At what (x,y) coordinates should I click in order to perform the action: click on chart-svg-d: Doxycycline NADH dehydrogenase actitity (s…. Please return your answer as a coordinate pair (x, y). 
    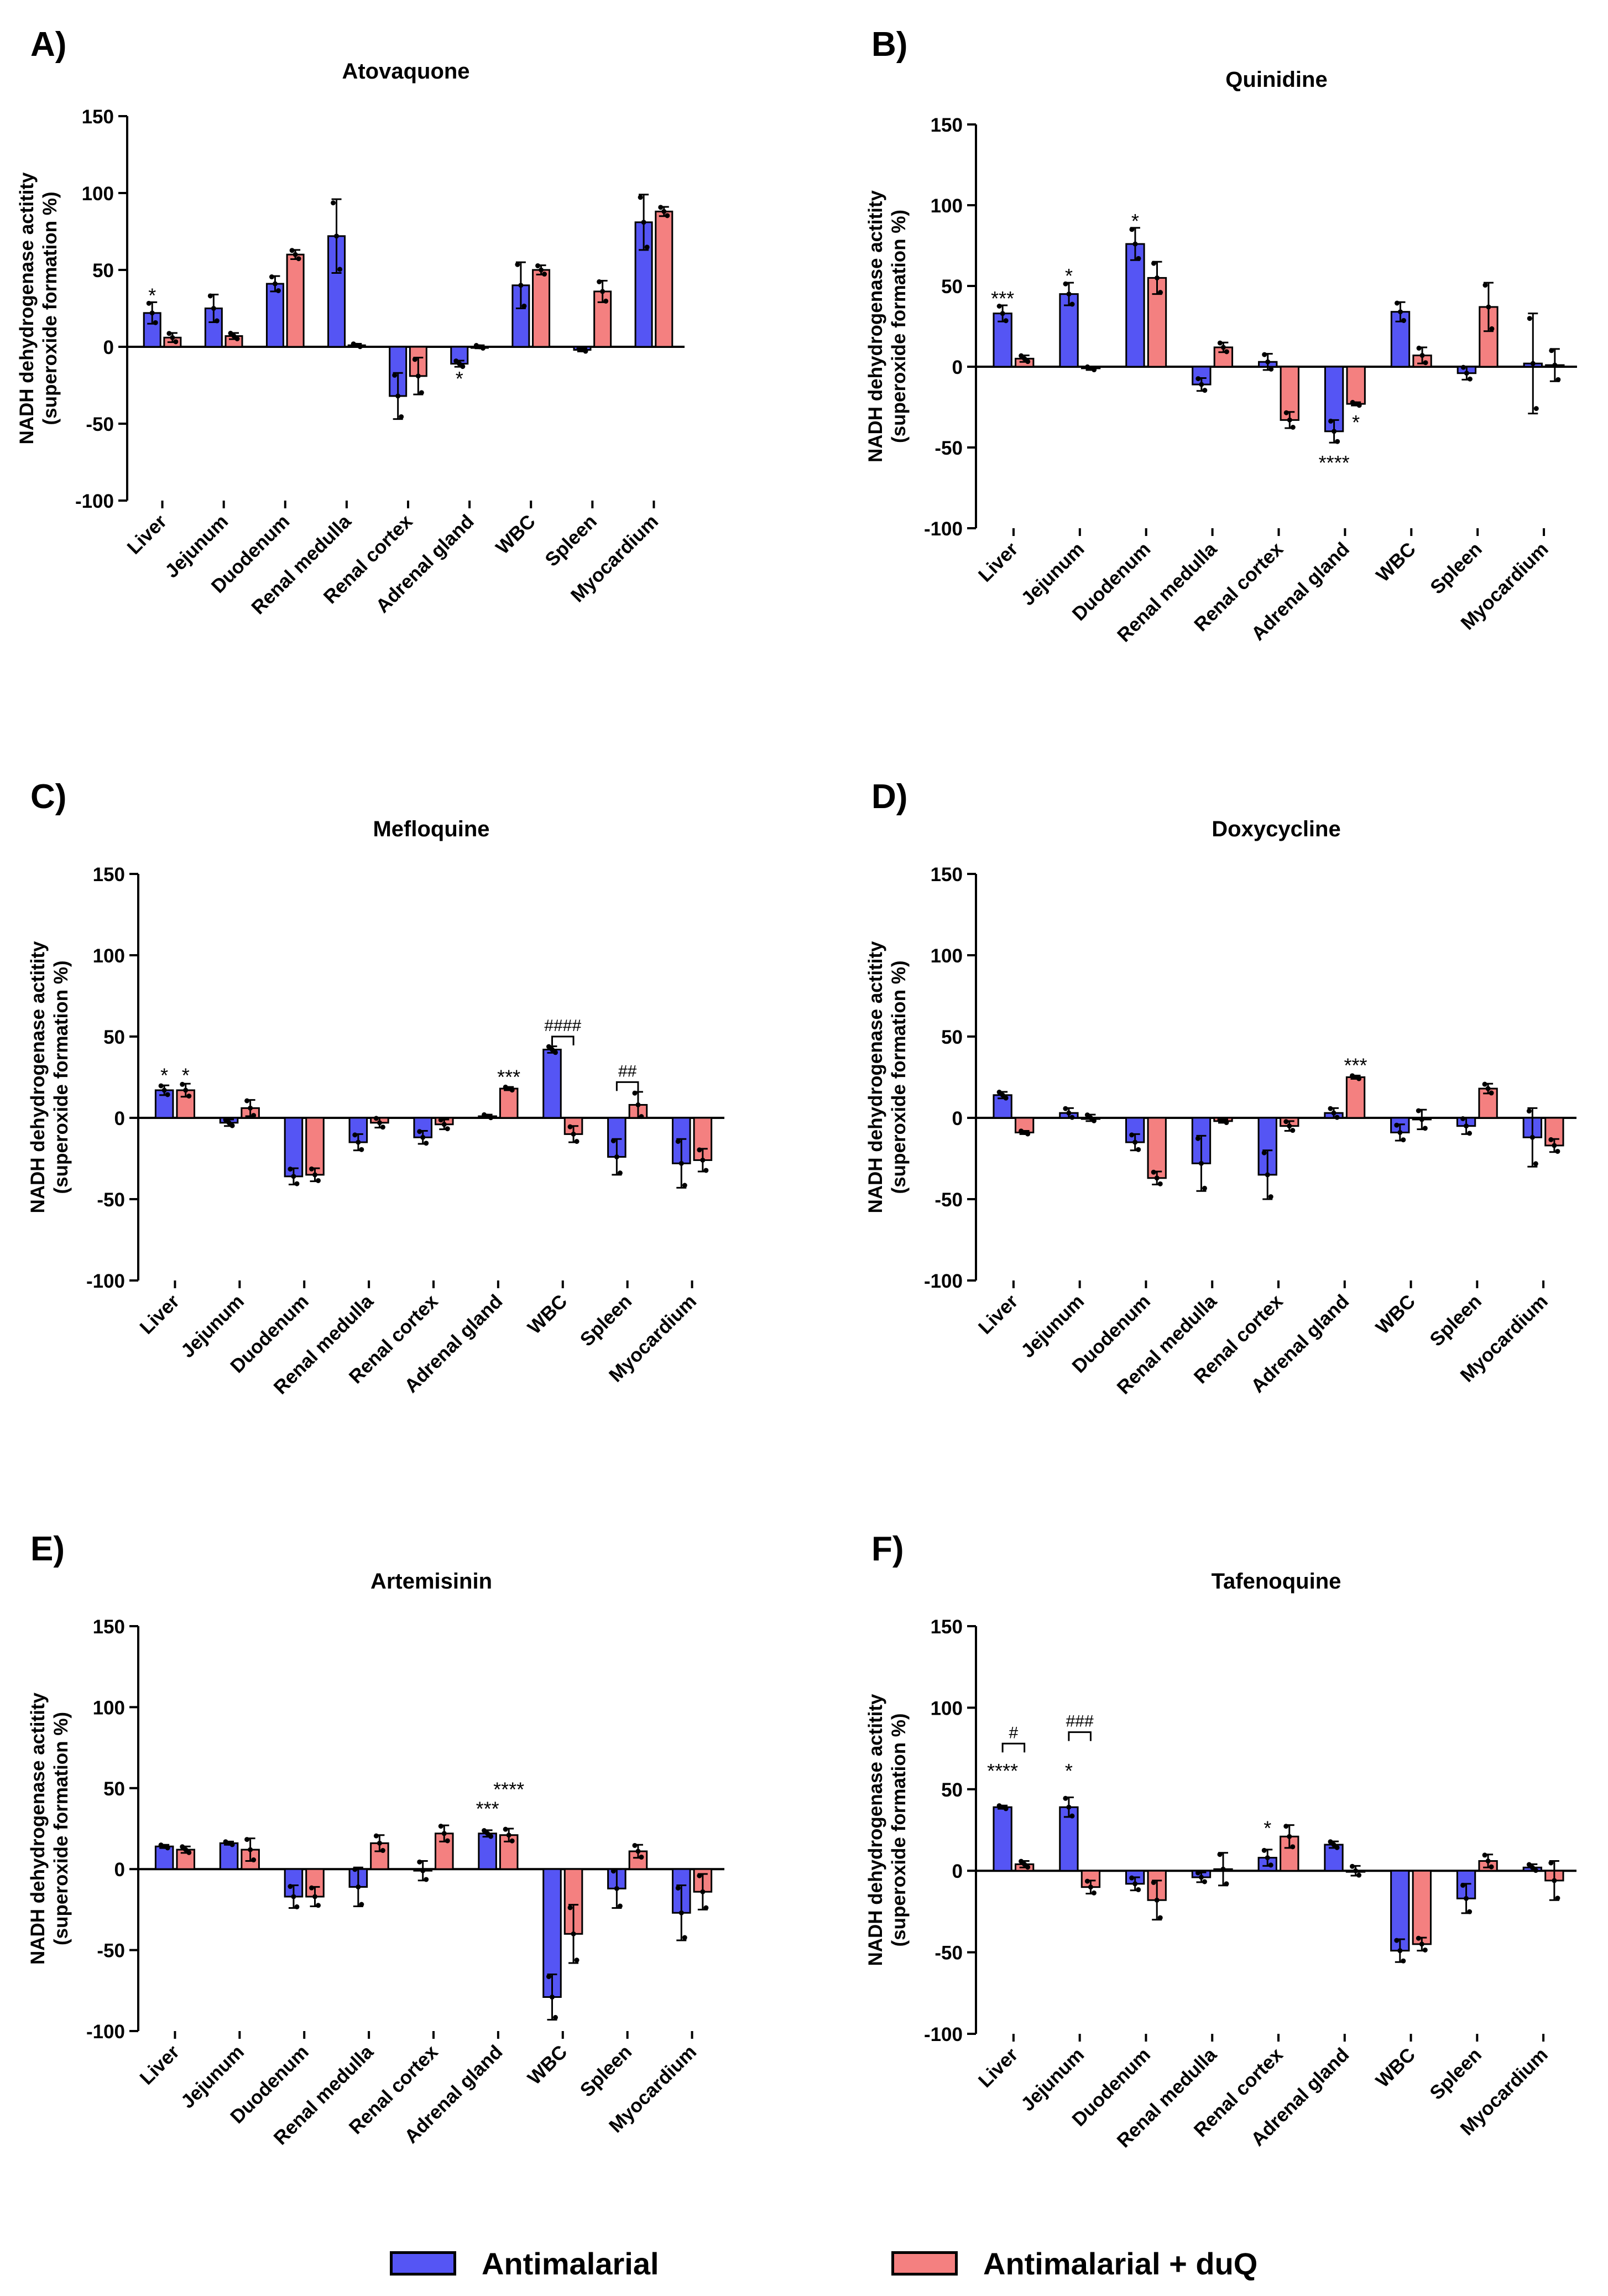
    Looking at the image, I should click on (1220, 1107).